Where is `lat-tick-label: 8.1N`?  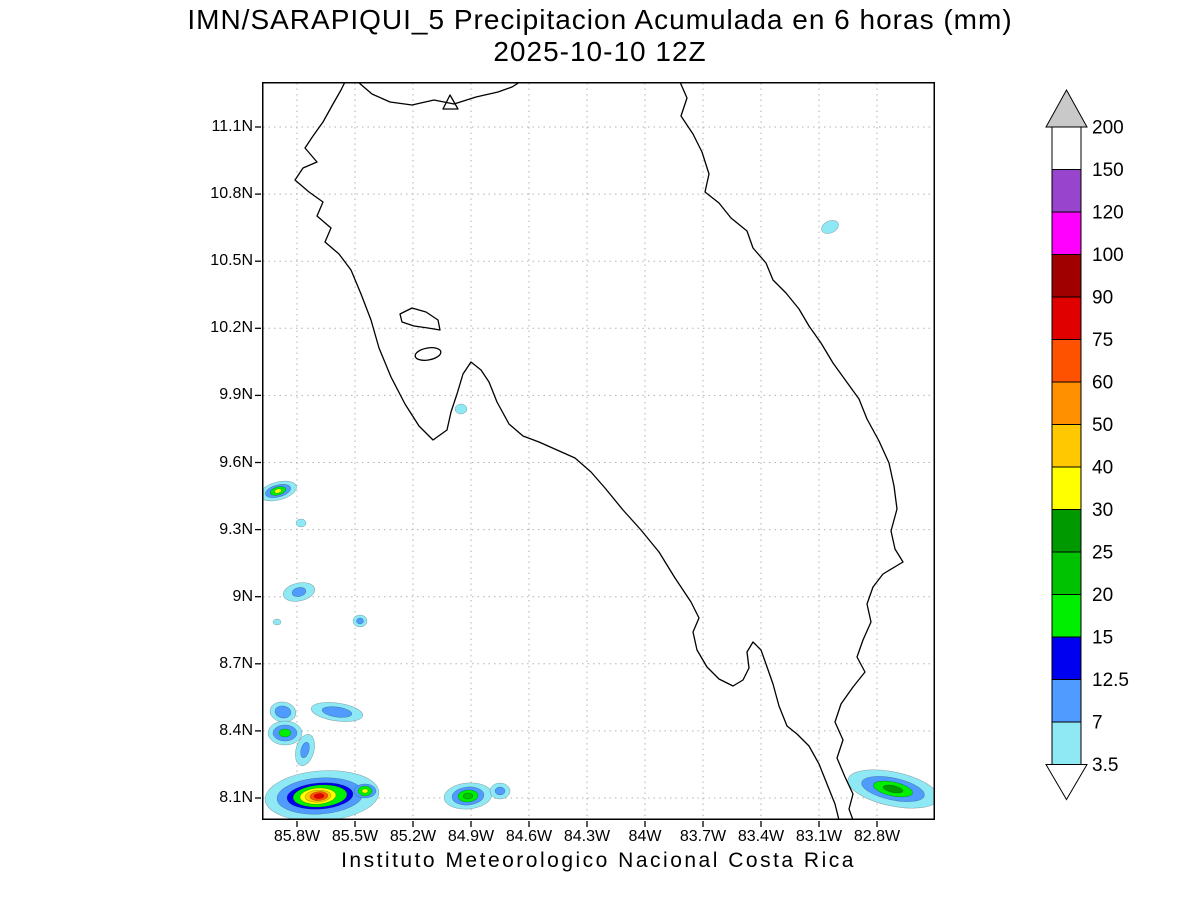
lat-tick-label: 8.1N is located at coordinates (236, 797).